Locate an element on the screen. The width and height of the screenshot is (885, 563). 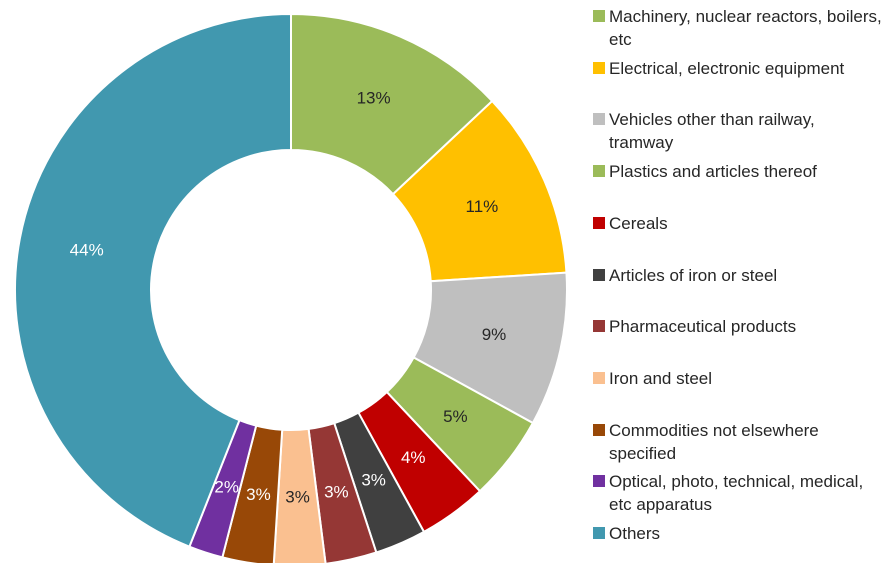
data-label: 44% is located at coordinates (87, 250).